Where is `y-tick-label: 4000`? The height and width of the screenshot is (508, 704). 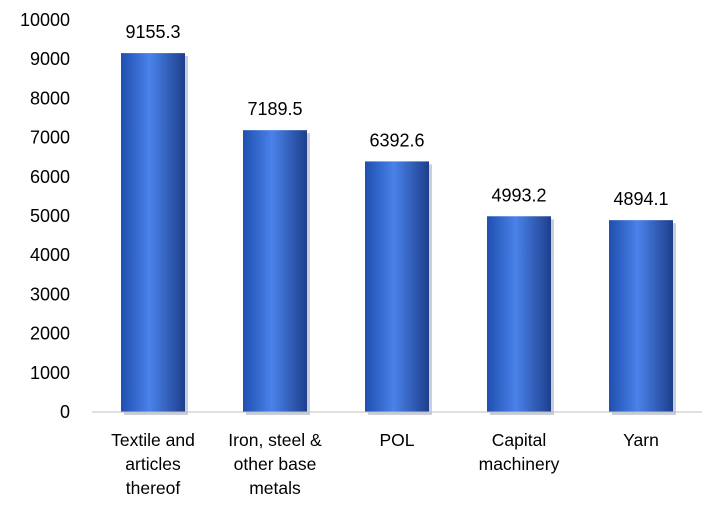 y-tick-label: 4000 is located at coordinates (50, 255).